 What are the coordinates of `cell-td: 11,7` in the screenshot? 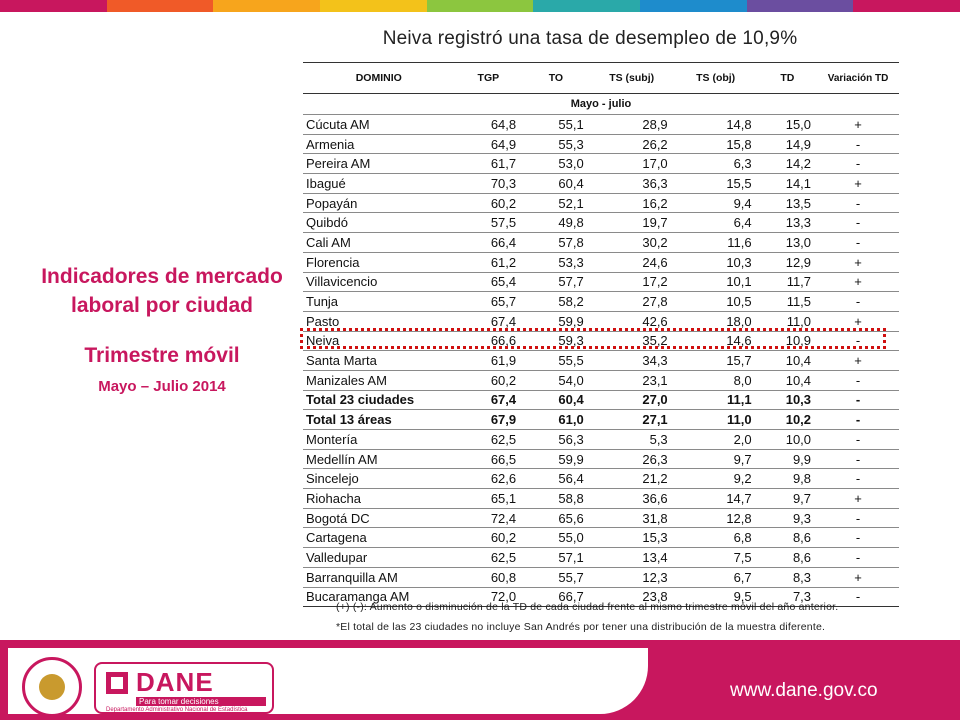 It's located at (787, 282).